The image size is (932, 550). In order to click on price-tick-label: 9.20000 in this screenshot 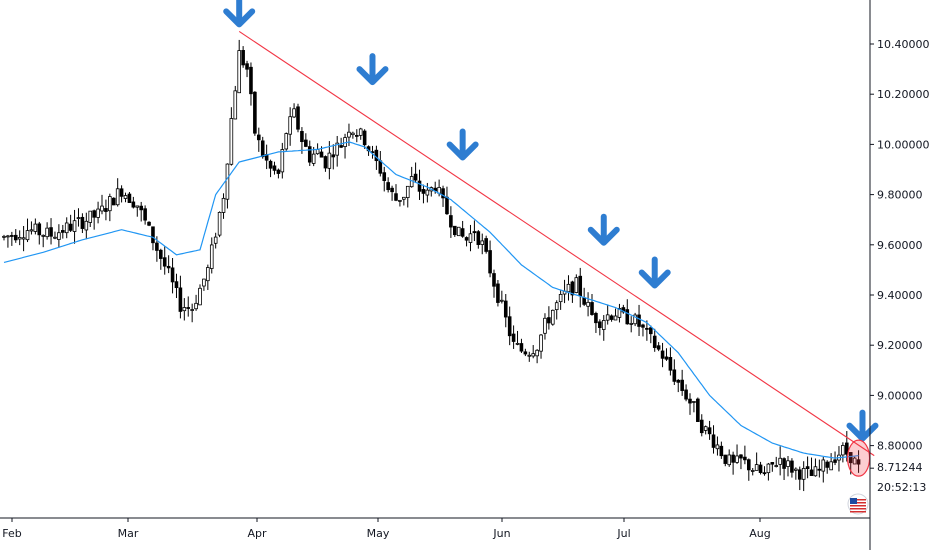, I will do `click(900, 345)`.